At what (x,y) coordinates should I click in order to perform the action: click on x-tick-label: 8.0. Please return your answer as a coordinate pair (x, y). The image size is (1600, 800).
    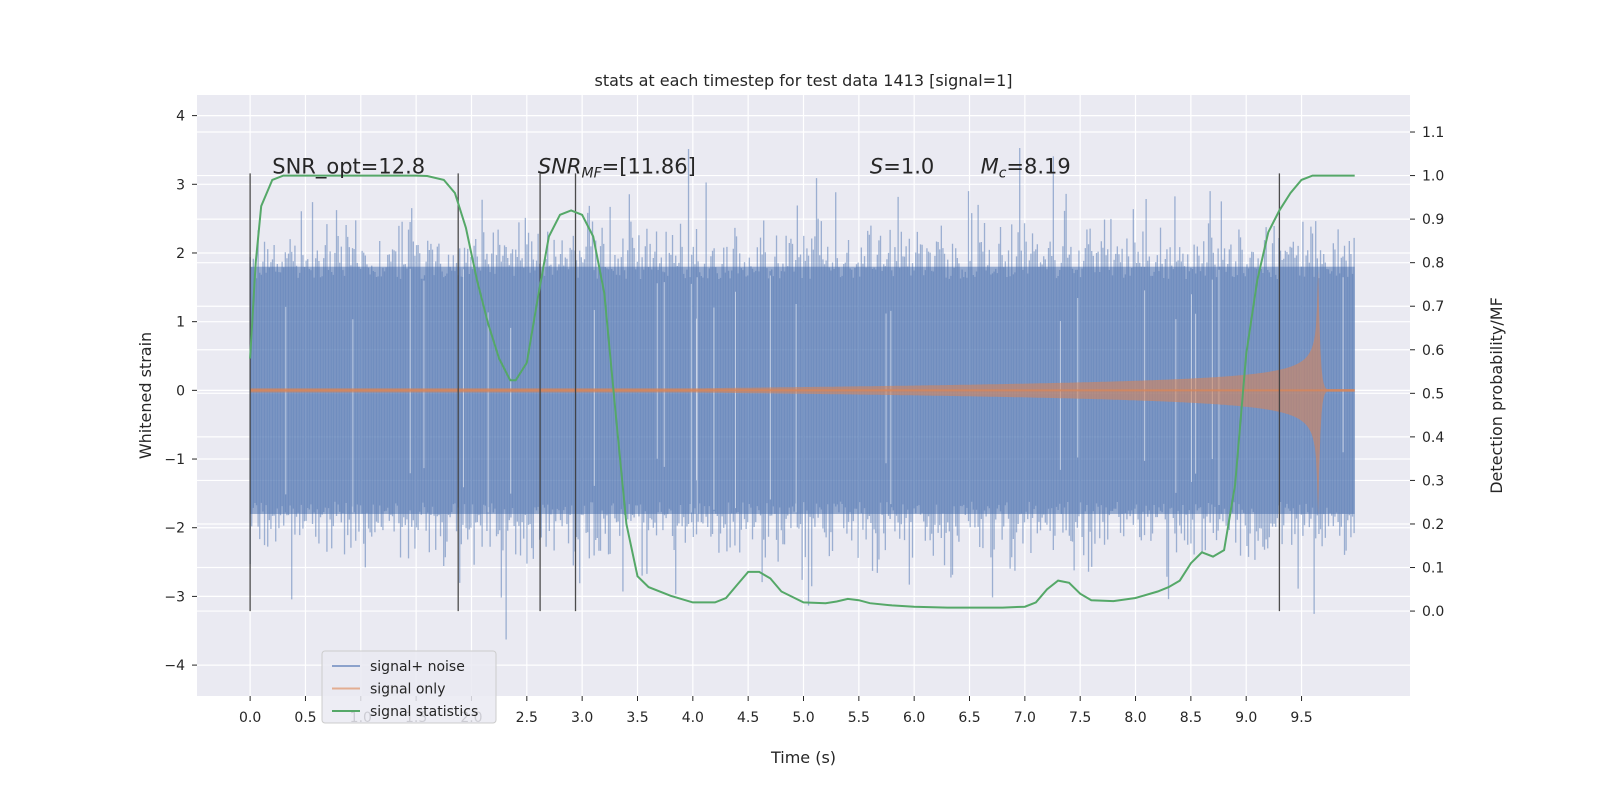
    Looking at the image, I should click on (1135, 718).